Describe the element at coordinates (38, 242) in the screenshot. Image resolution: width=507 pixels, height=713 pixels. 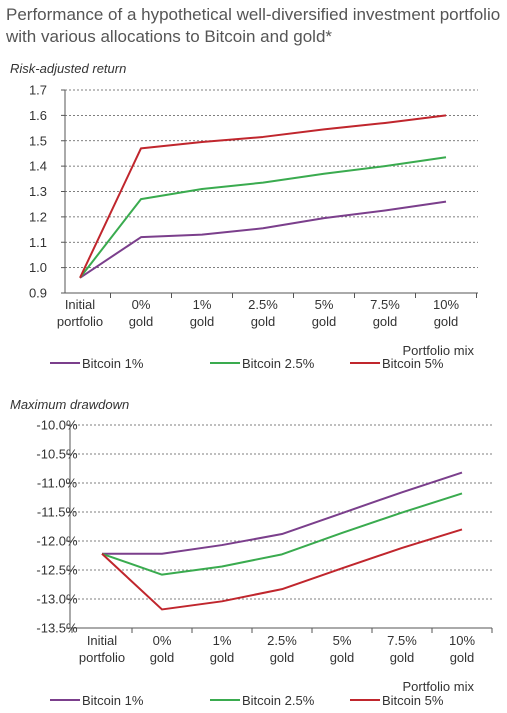
I see `y-tick-label: 1.1` at that location.